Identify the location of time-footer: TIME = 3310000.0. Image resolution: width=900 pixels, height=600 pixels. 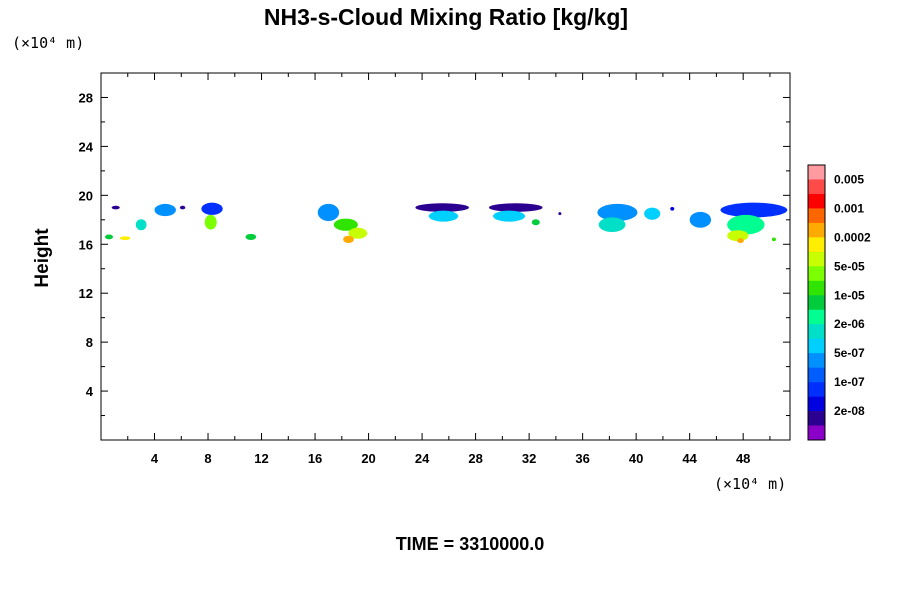
(470, 544).